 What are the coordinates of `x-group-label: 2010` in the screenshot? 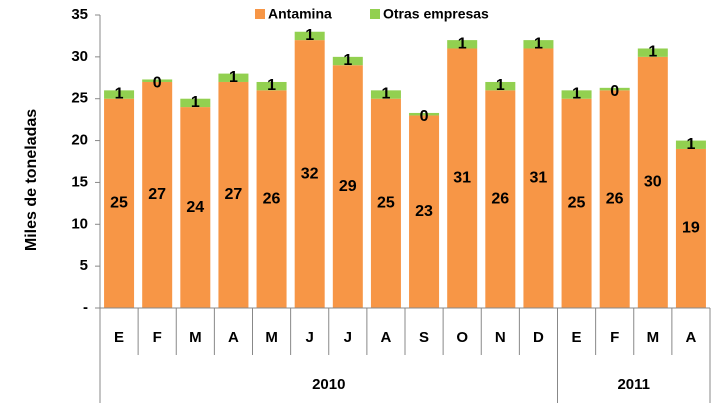 It's located at (328, 384).